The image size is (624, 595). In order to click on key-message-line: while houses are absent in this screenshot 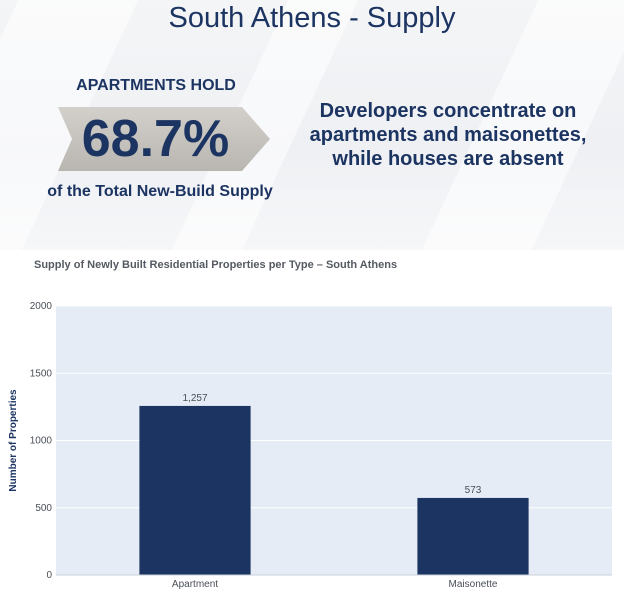, I will do `click(448, 159)`.